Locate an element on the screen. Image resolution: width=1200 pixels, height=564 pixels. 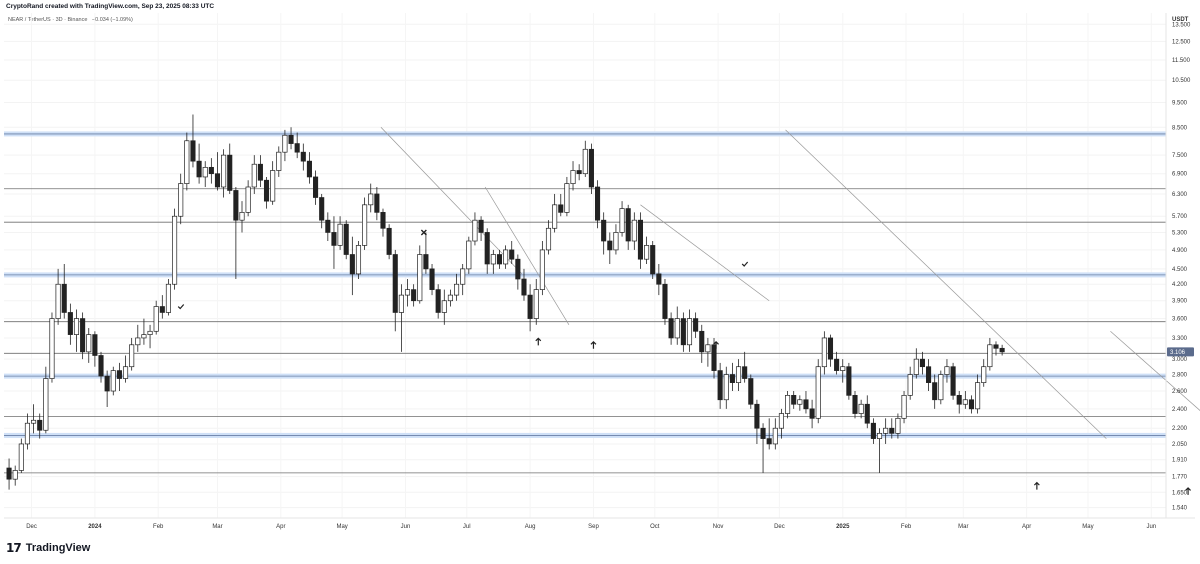
current-price-text: 3.106 is located at coordinates (1178, 353).